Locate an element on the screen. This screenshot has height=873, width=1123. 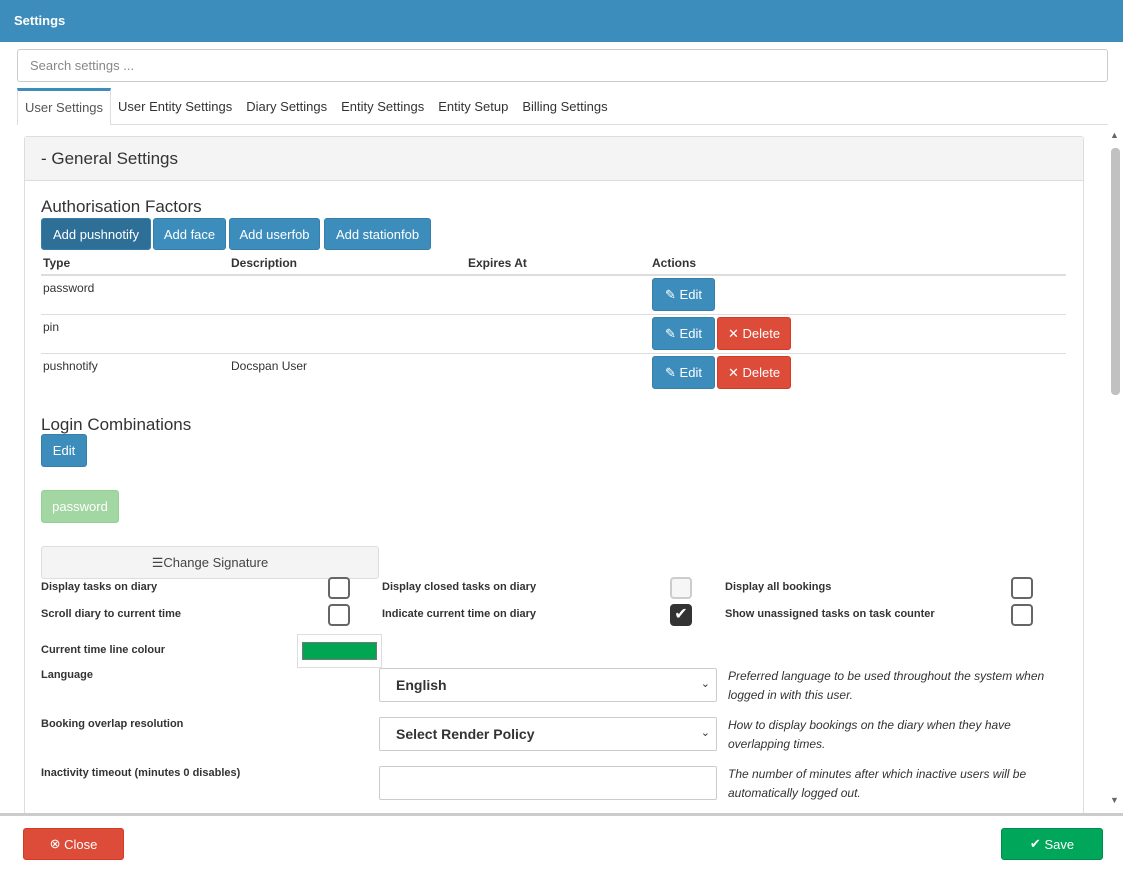
scroll-up-icon: ▲ is located at coordinates (1114, 135).